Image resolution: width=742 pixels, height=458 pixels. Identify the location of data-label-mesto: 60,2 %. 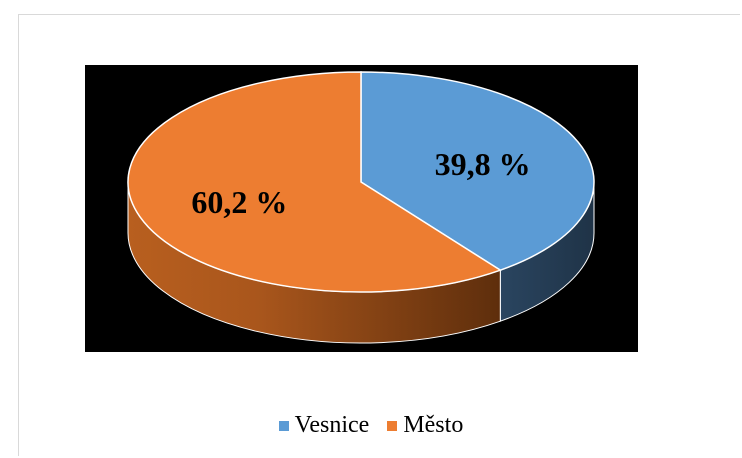
(239, 202).